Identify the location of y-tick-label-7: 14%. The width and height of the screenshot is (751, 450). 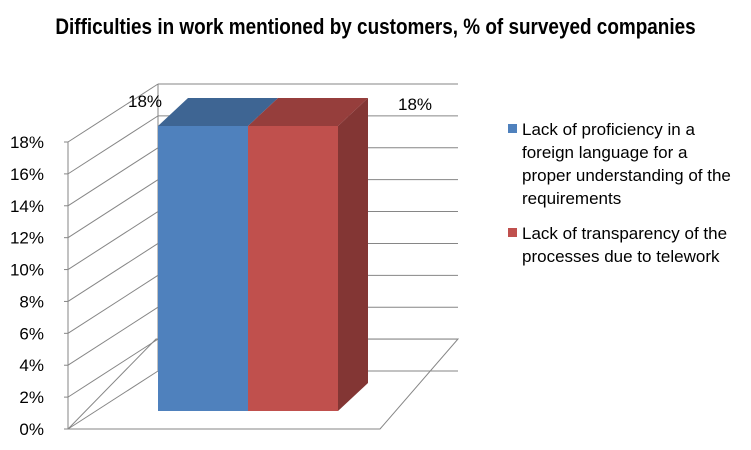
(27, 206).